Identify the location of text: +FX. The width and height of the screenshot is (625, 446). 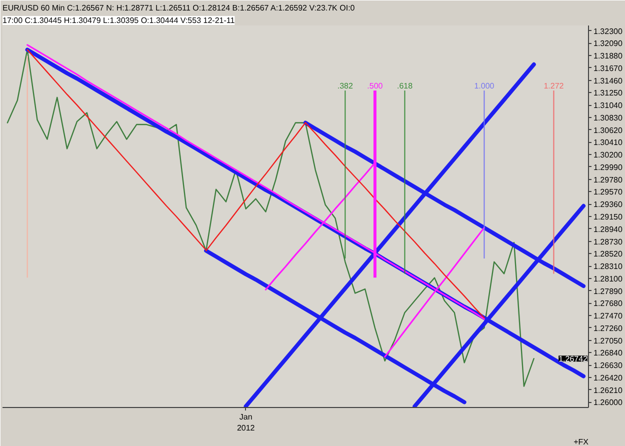
(582, 442).